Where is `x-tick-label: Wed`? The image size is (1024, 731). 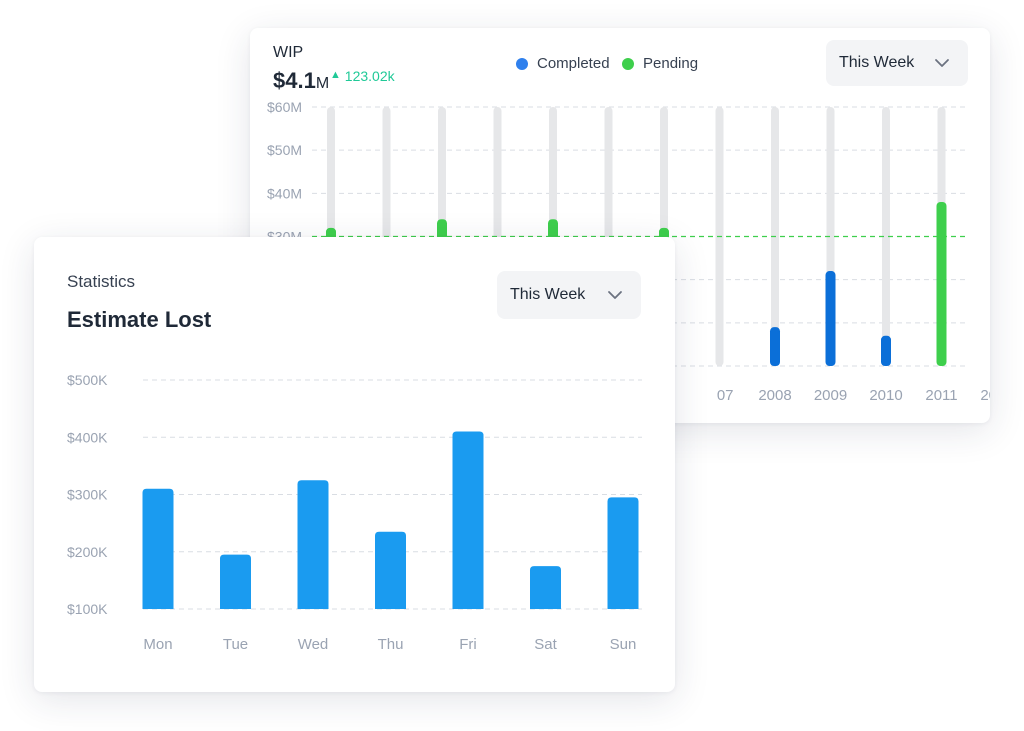
x-tick-label: Wed is located at coordinates (313, 644).